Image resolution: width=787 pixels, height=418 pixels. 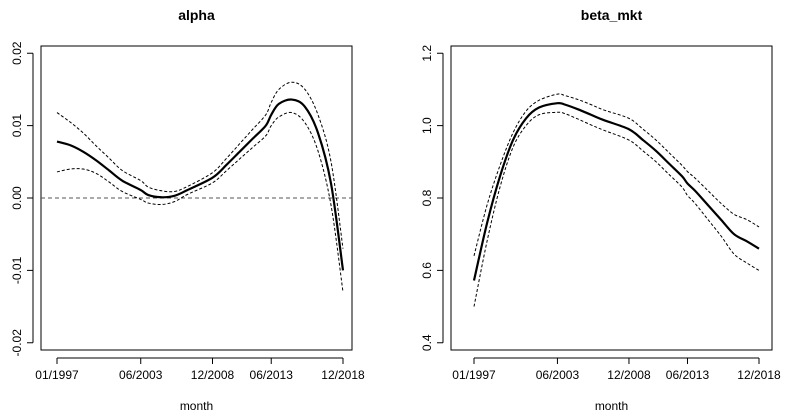 I want to click on y-tick-label: 1.0, so click(x=427, y=125).